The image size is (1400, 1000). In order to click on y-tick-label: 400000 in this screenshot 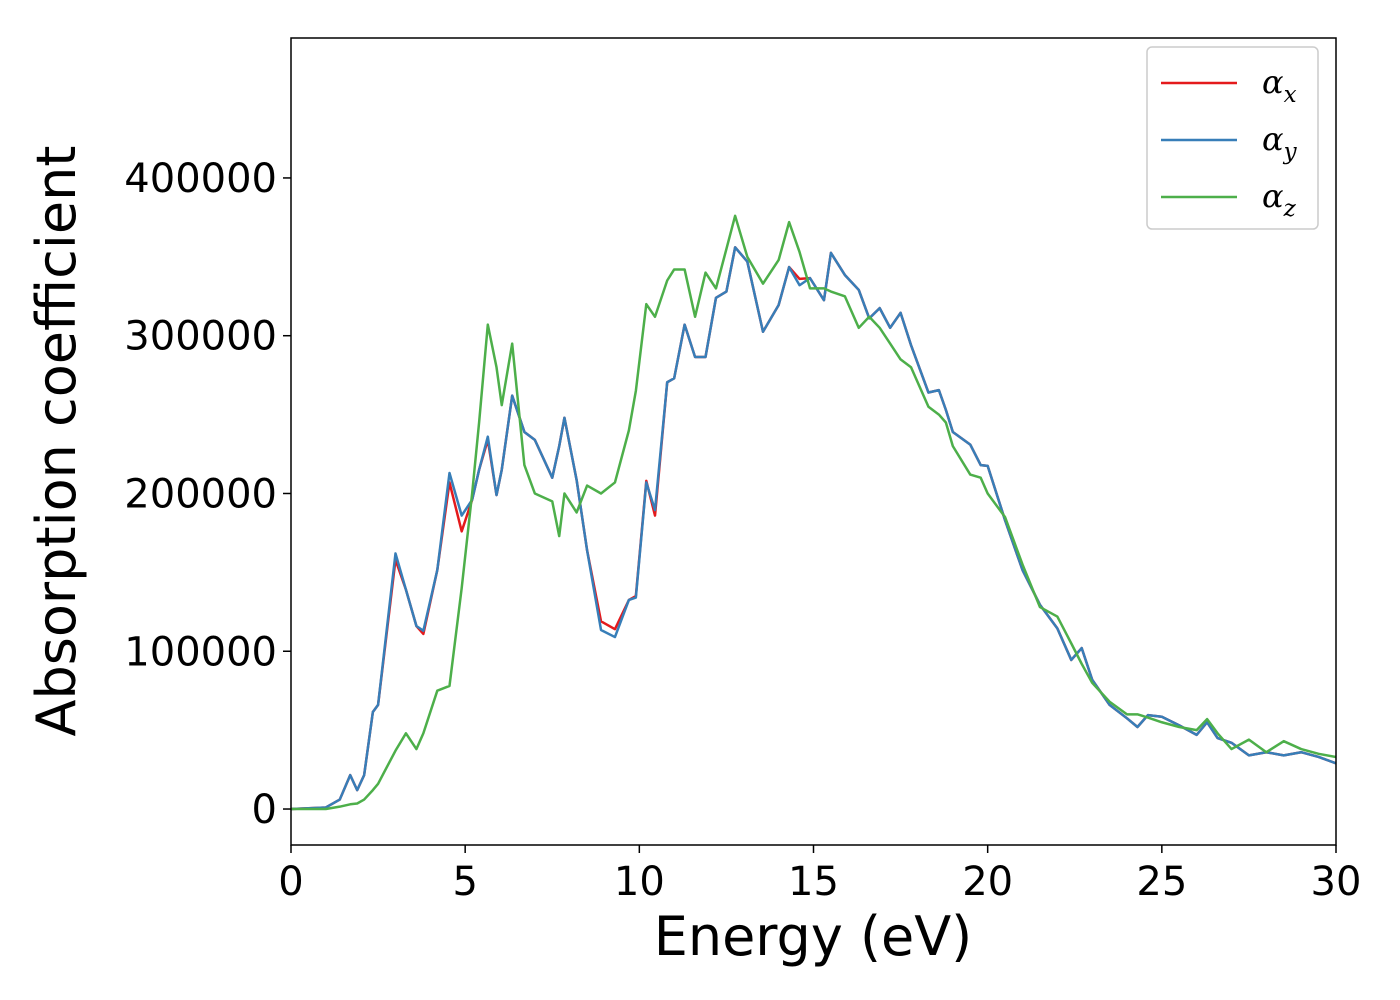, I will do `click(200, 179)`.